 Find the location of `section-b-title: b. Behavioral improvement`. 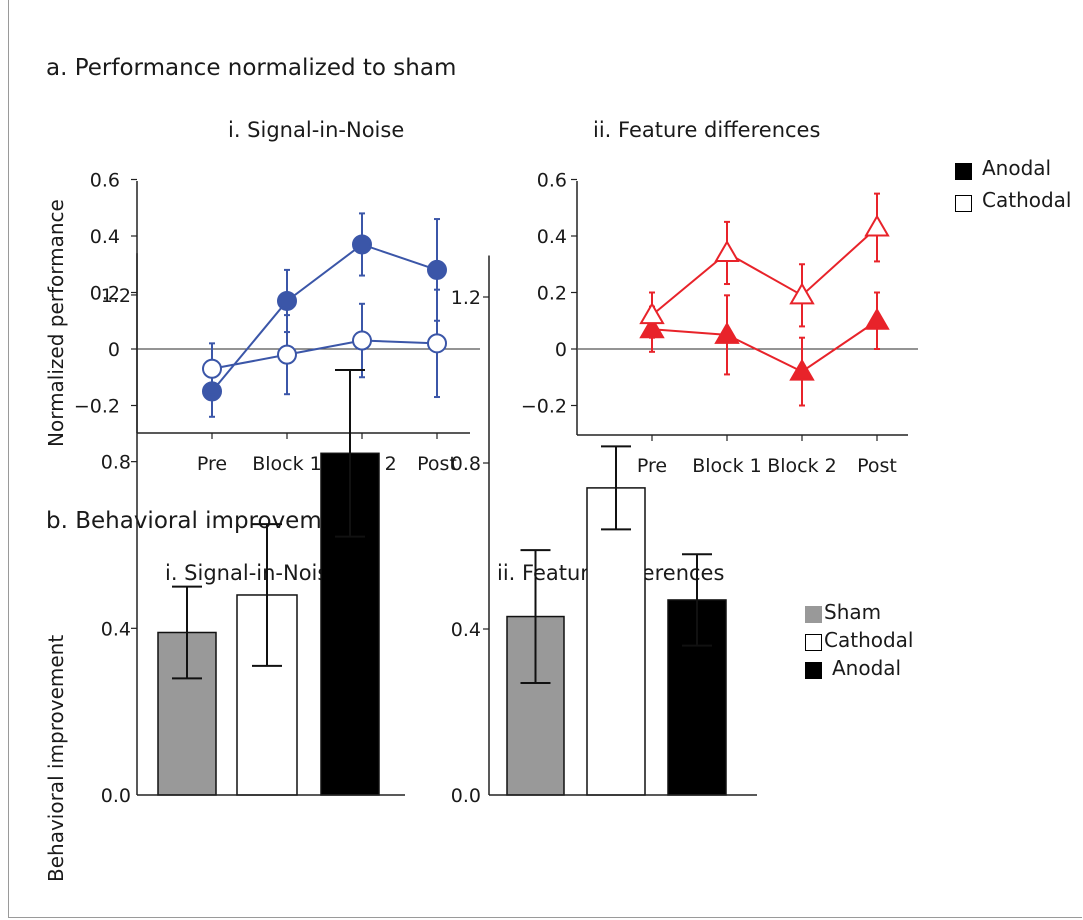

section-b-title: b. Behavioral improvement is located at coordinates (203, 521).